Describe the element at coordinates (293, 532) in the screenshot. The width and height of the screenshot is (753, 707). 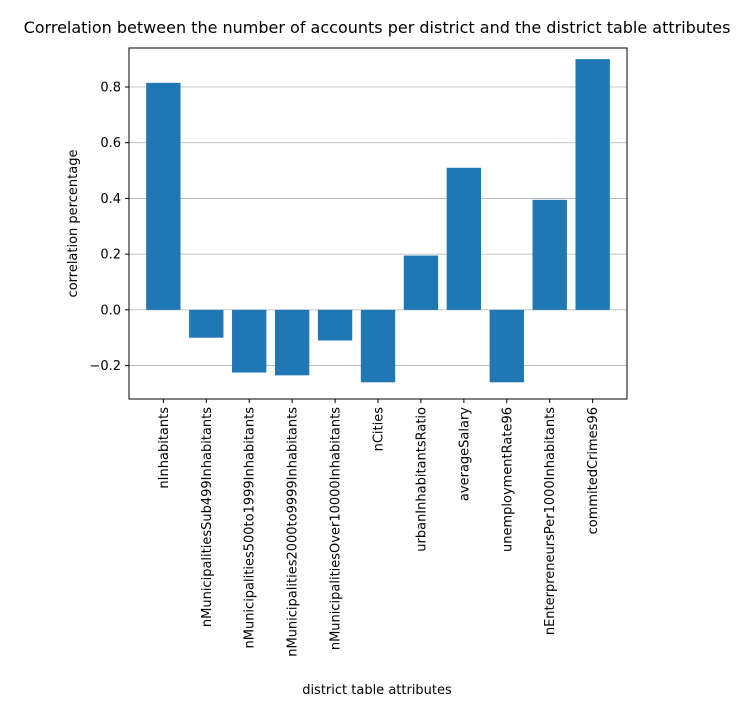
I see `x-tick-label: nMunicipalities2000to9999Inhabitants` at that location.